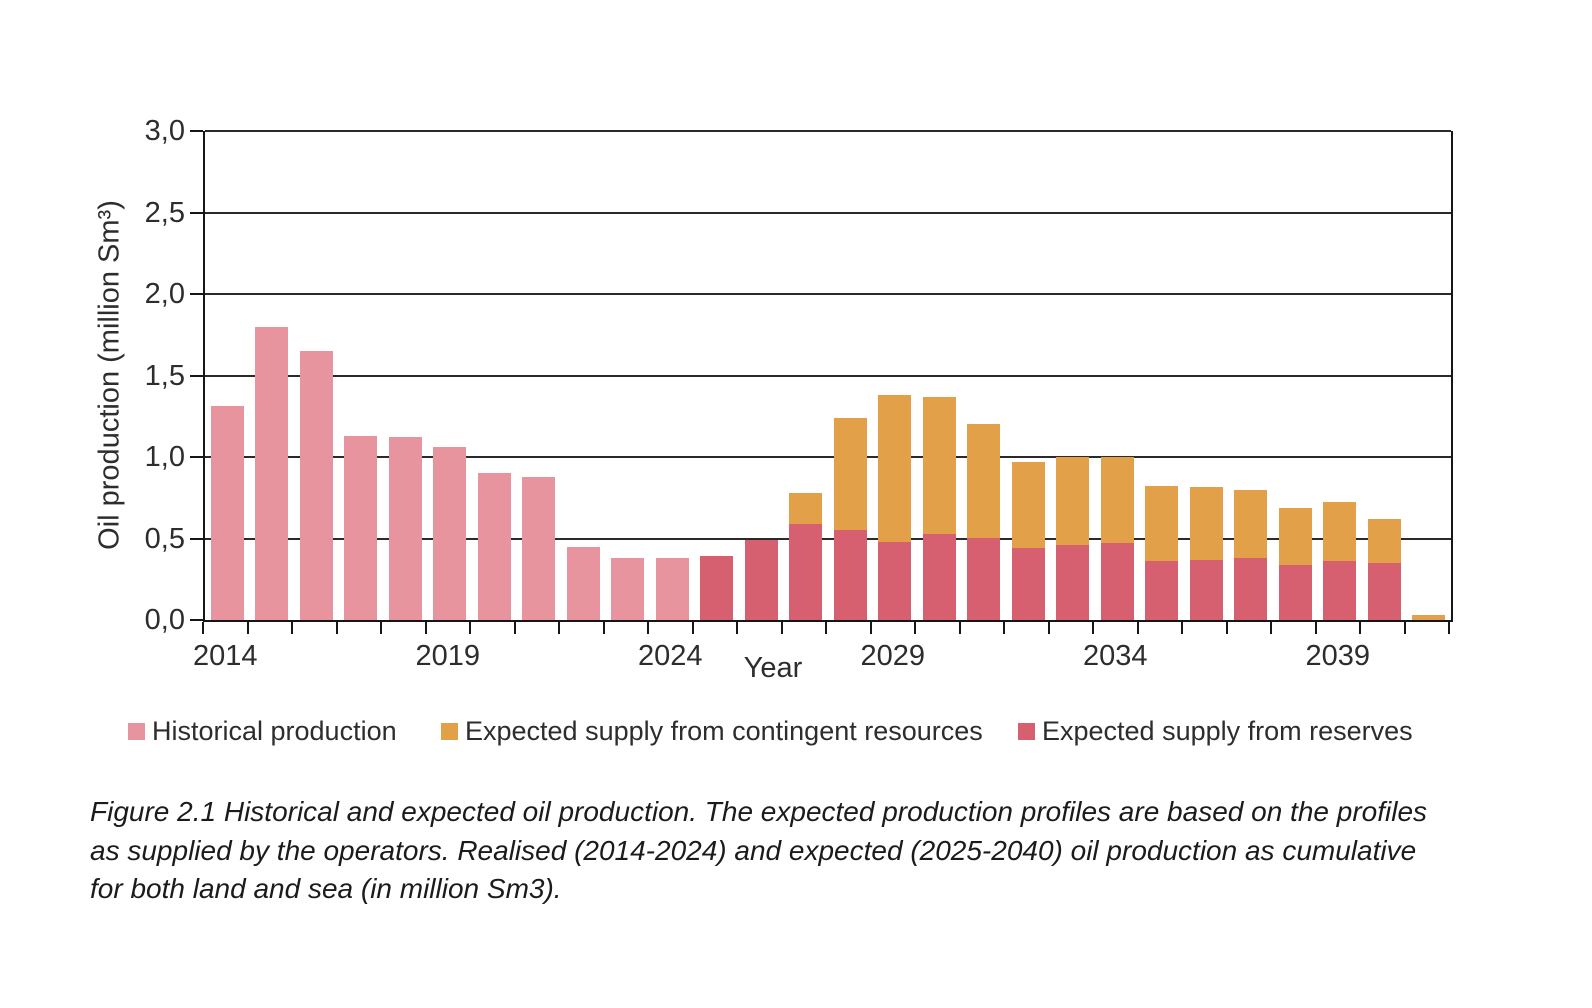  What do you see at coordinates (164, 131) in the screenshot?
I see `y-tick-label: 3,0` at bounding box center [164, 131].